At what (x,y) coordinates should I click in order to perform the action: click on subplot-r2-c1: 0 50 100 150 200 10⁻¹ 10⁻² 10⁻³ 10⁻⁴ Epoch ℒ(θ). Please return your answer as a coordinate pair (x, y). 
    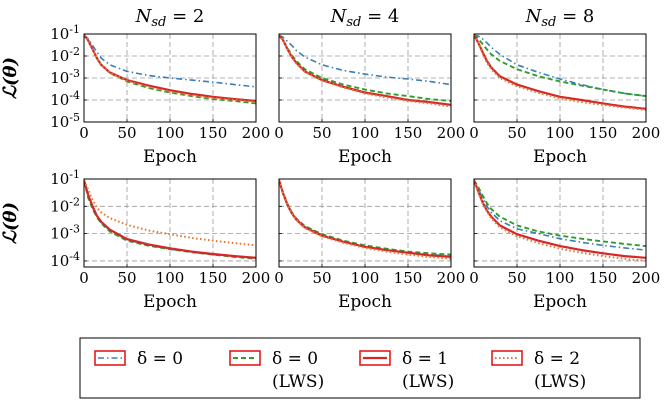
    Looking at the image, I should click on (135, 240).